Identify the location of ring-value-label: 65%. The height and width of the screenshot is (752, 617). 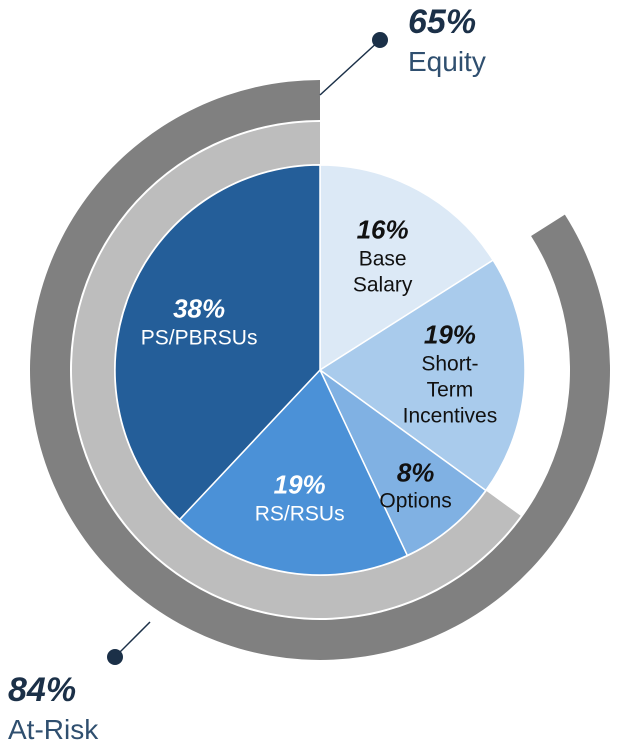
(442, 22).